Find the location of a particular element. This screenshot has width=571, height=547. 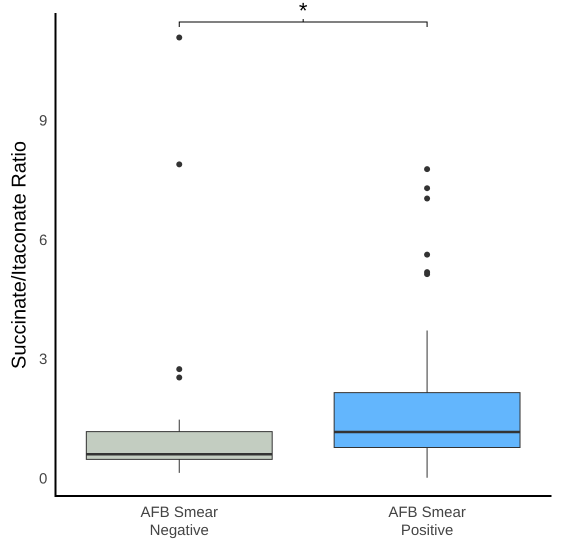

y-axis-title: Succinate/Itaconate Ratio is located at coordinates (19, 255).